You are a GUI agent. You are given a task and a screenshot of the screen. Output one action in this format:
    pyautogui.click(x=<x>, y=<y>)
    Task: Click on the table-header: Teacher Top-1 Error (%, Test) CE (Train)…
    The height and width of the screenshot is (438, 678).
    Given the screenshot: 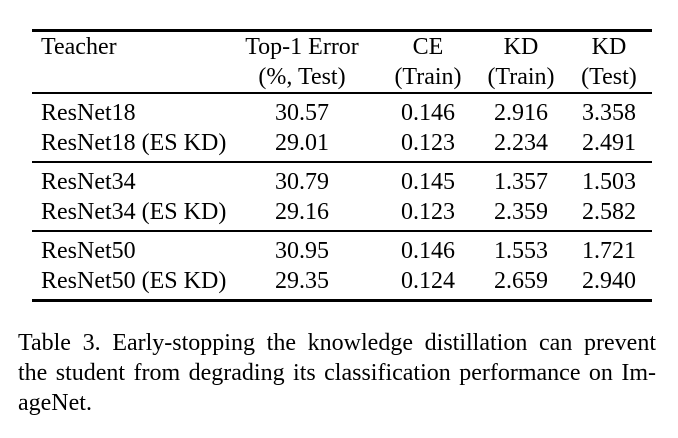 What is the action you would take?
    pyautogui.click(x=342, y=62)
    